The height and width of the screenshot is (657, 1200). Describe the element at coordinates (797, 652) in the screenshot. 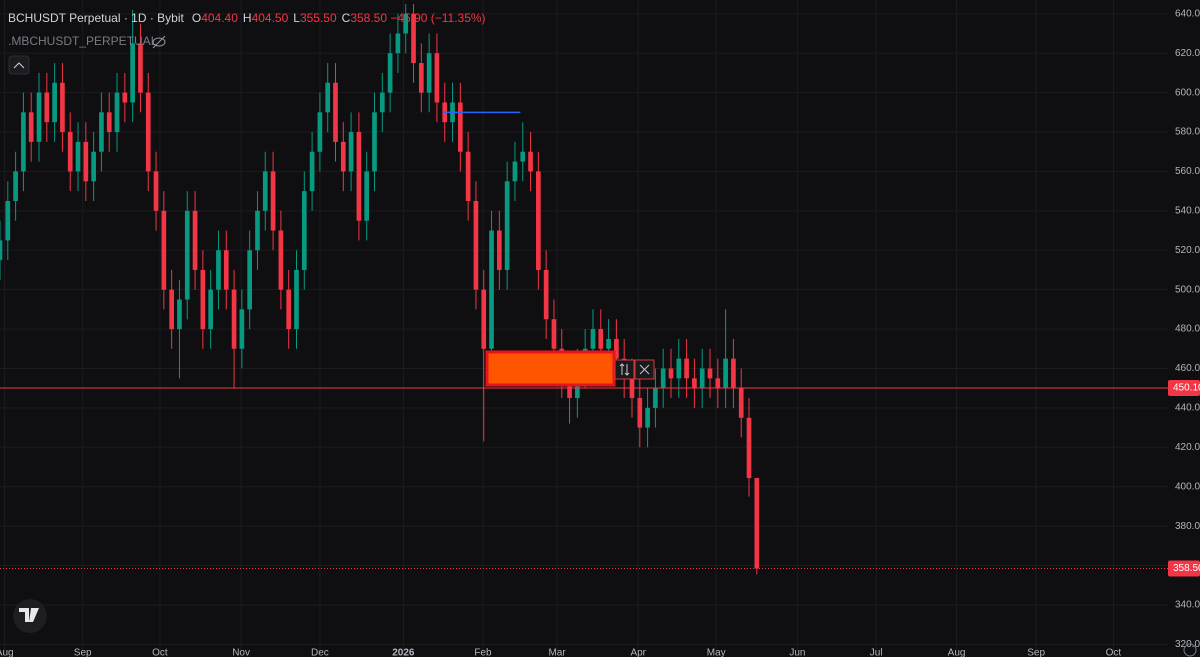

I see `x-tick-label: Jun` at that location.